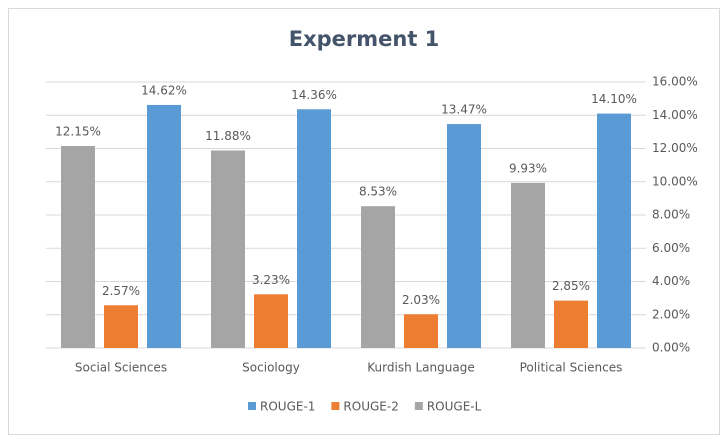 The height and width of the screenshot is (441, 728). I want to click on data-label: 14.10%, so click(614, 99).